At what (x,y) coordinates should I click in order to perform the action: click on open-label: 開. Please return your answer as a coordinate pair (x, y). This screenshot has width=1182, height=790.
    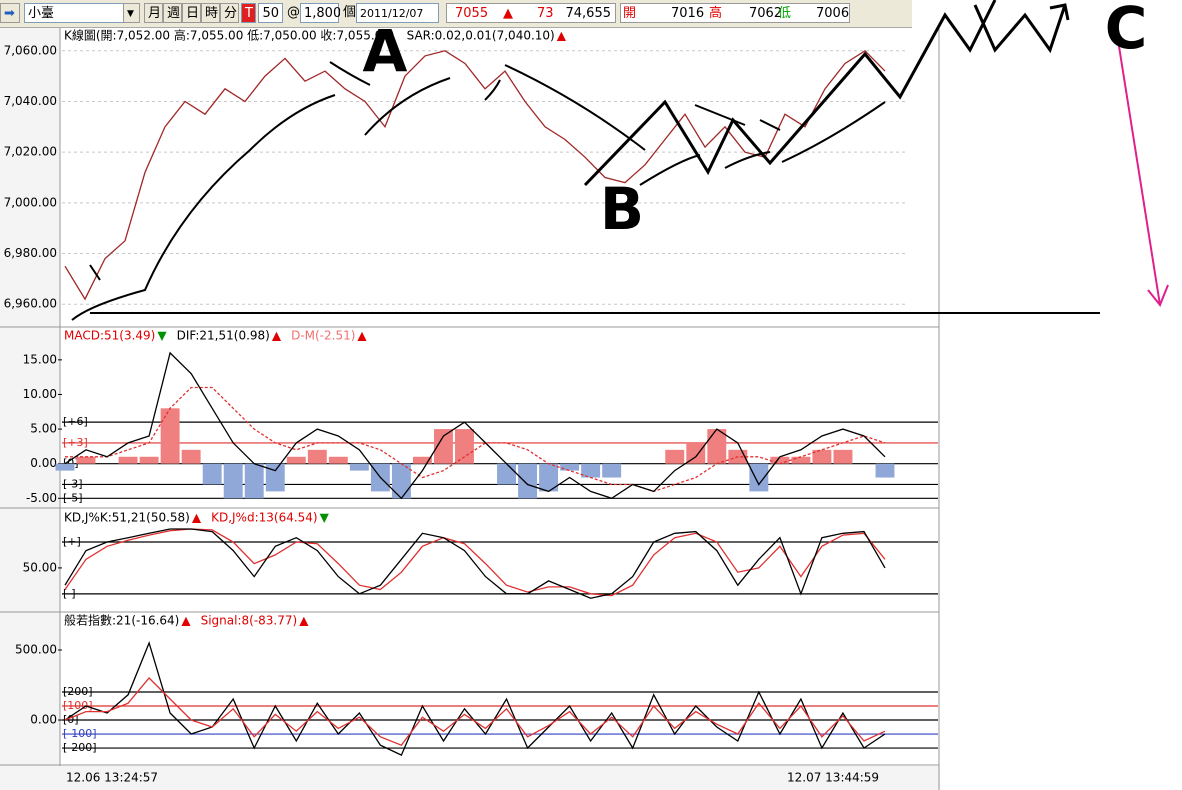
    Looking at the image, I should click on (630, 13).